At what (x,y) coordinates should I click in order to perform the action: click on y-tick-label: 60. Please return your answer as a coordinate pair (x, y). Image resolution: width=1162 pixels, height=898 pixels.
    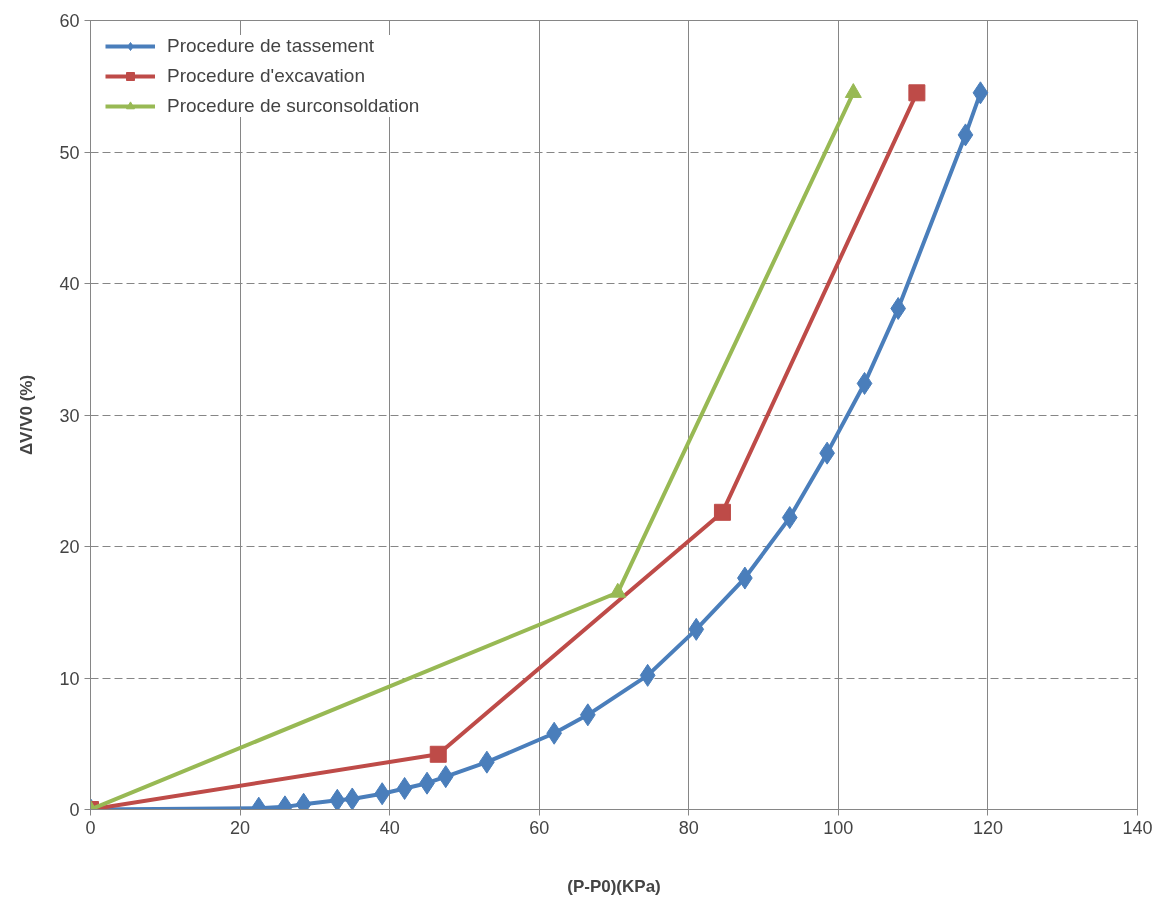
    Looking at the image, I should click on (69, 21).